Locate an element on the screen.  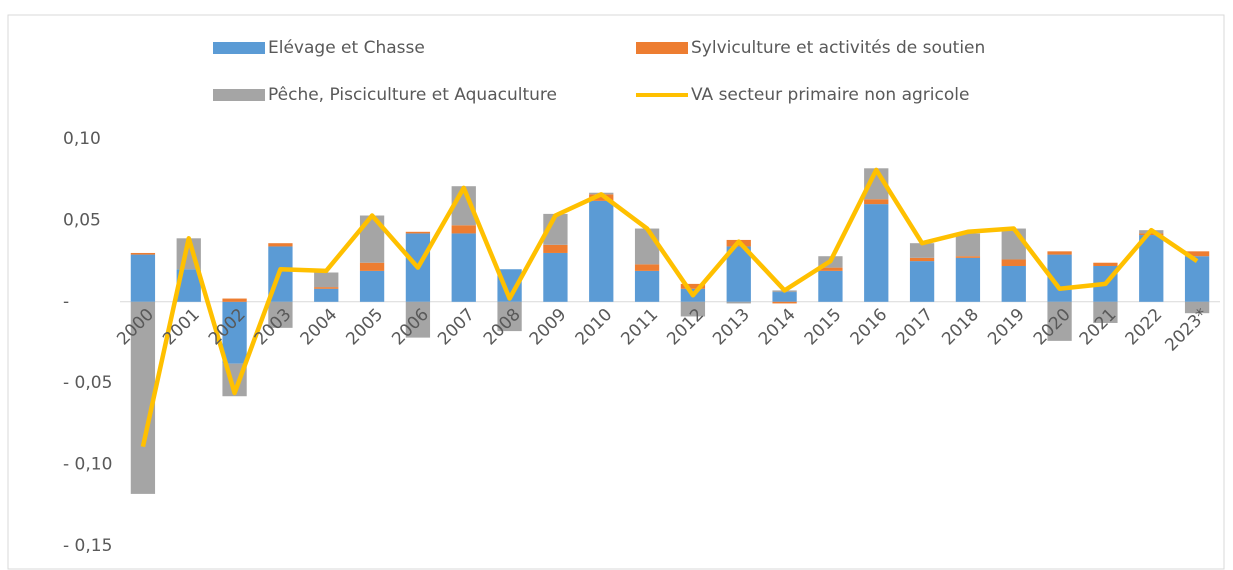
y-tick-label: - 0,15 is located at coordinates (87, 546).